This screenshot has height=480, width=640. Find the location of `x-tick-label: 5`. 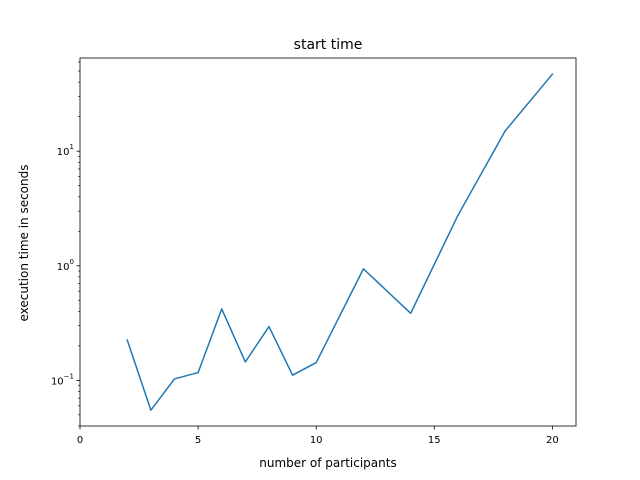

x-tick-label: 5 is located at coordinates (198, 440).